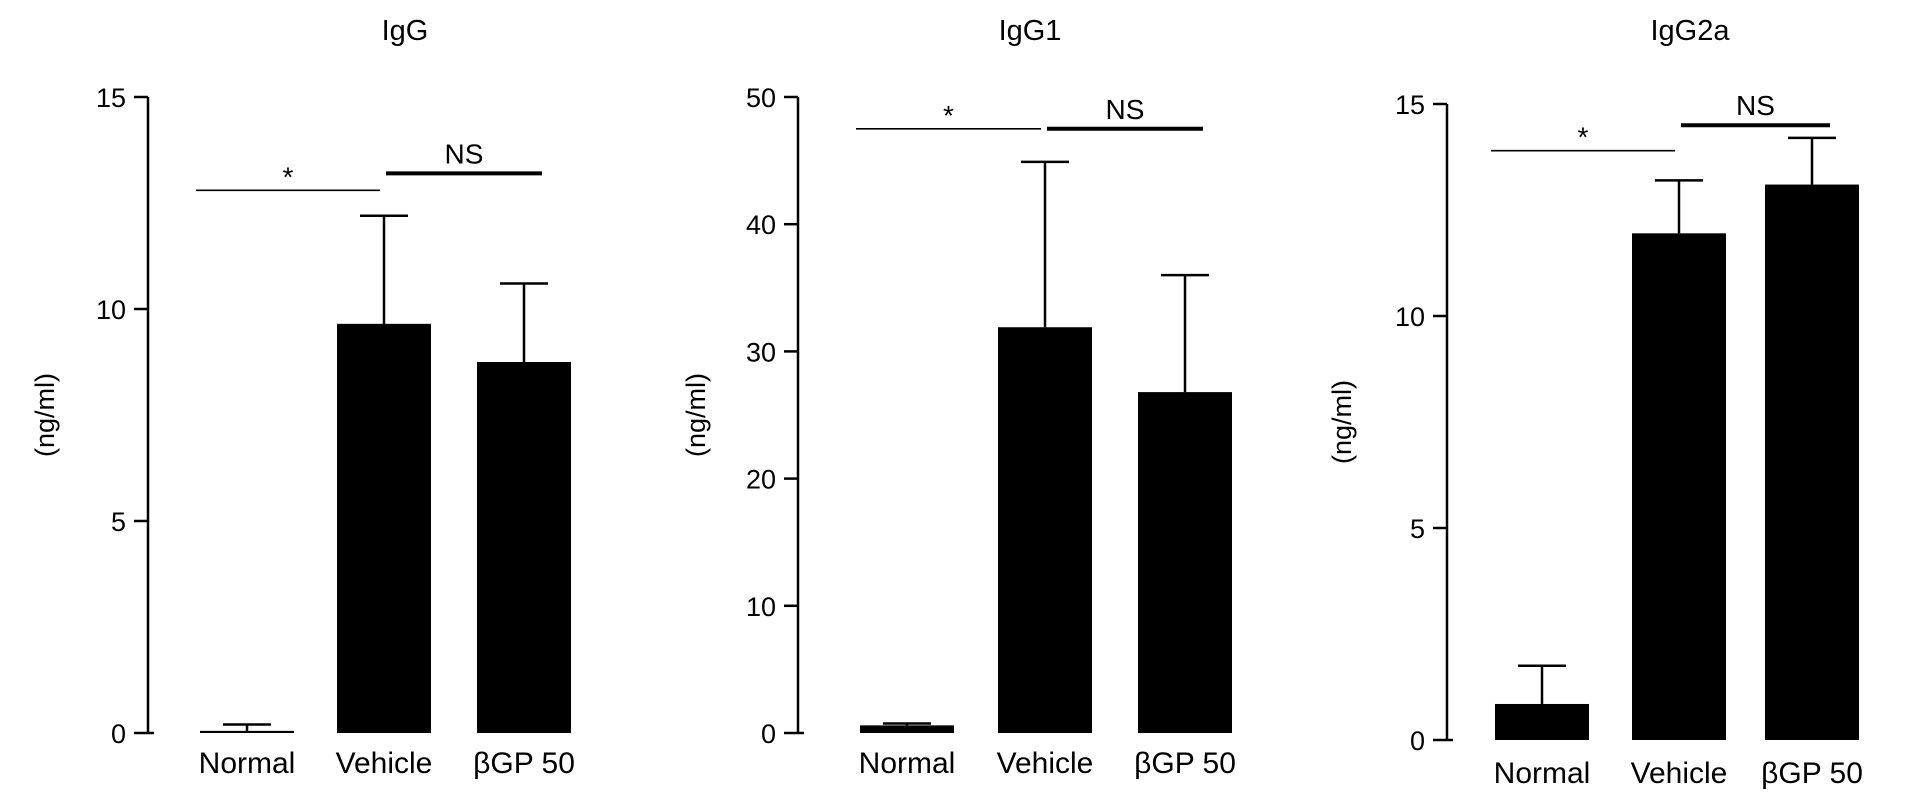  Describe the element at coordinates (761, 225) in the screenshot. I see `y-tick-label: 40` at that location.